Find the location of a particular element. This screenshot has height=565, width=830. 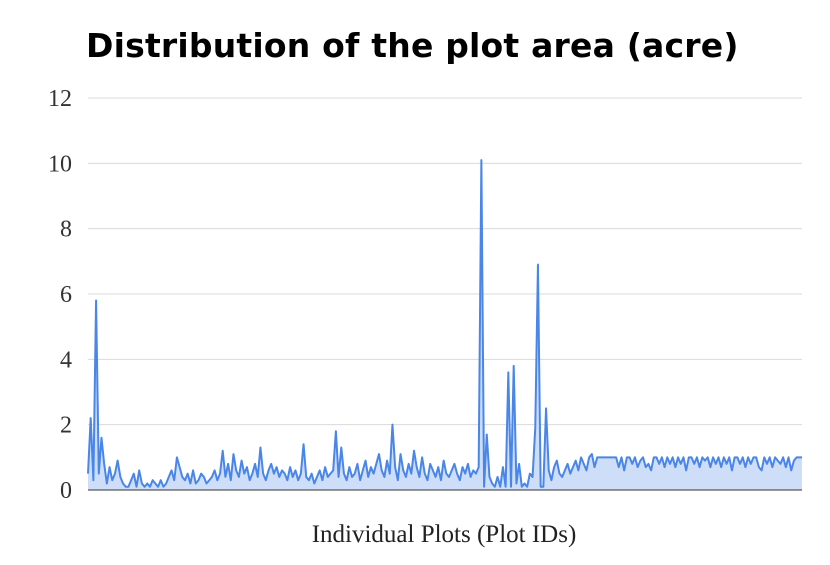

y-tick-label: 10 is located at coordinates (60, 164).